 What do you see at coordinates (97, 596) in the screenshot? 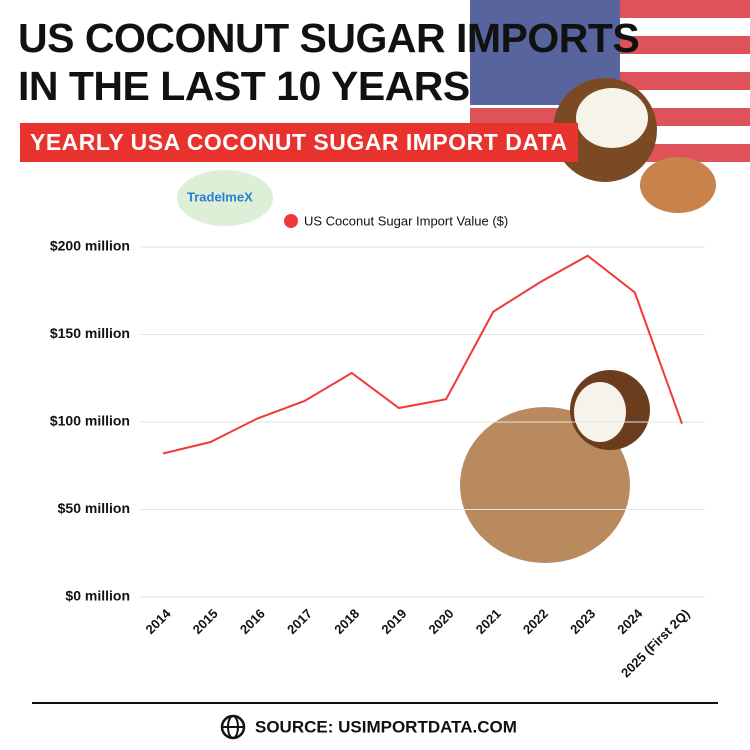
I see `y-tick-label: $0 million` at bounding box center [97, 596].